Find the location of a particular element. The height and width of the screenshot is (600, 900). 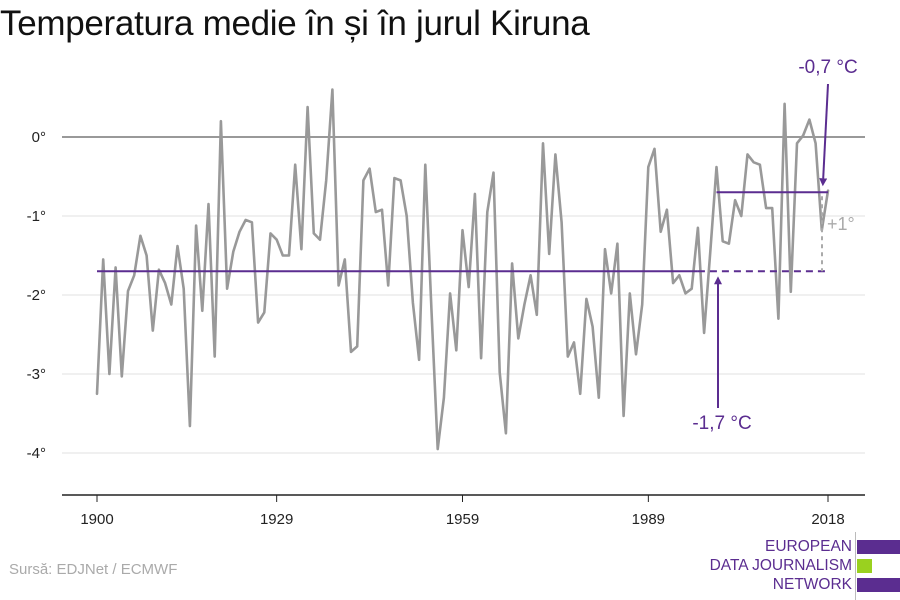

label-avg-recent: -0,7 °C is located at coordinates (827, 67).